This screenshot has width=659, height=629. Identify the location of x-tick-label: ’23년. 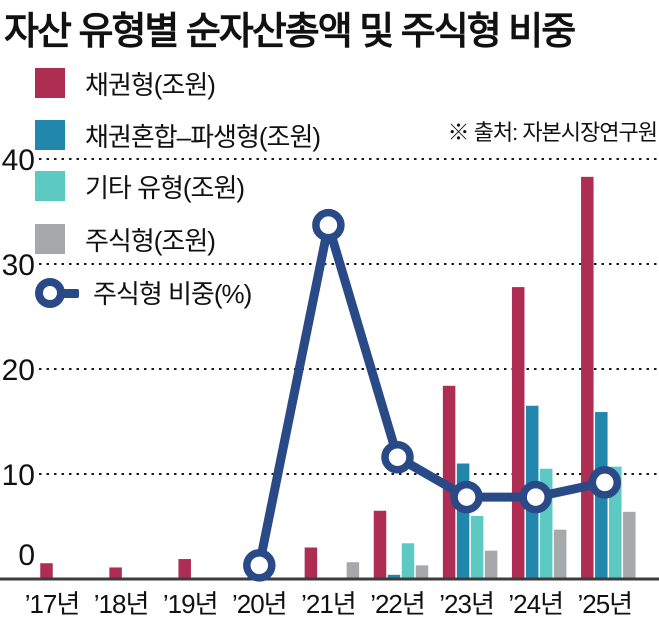
(466, 604).